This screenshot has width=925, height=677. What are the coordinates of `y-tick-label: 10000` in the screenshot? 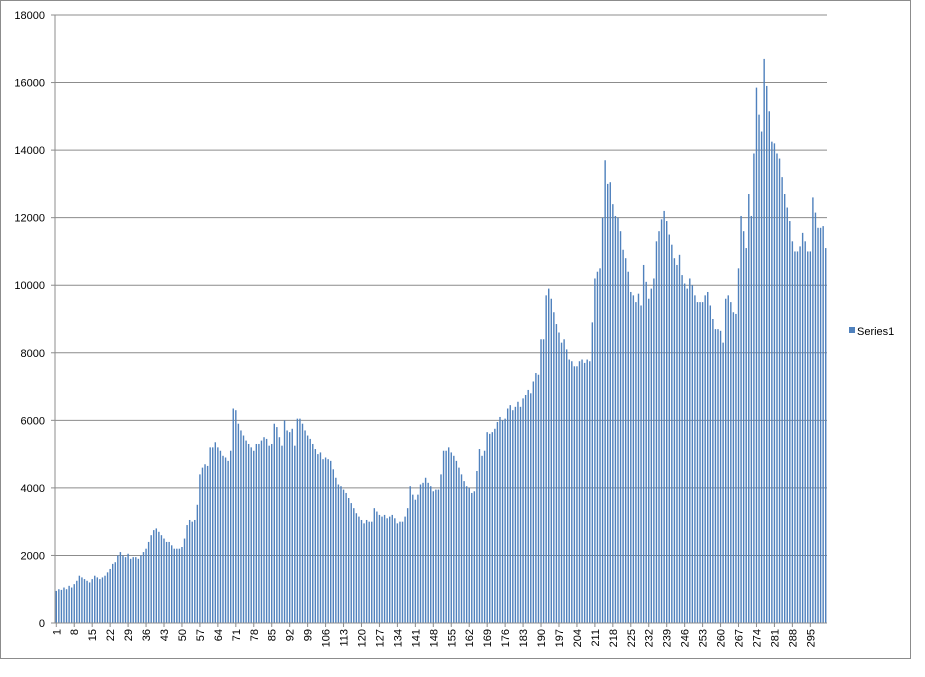 It's located at (29, 286).